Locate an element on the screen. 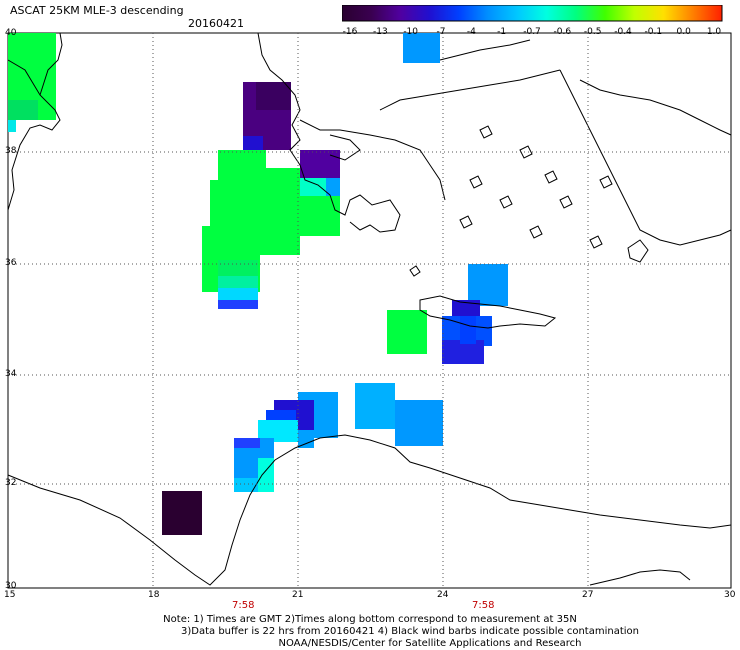 This screenshot has height=650, width=740. lon-label-18: 18 is located at coordinates (154, 595).